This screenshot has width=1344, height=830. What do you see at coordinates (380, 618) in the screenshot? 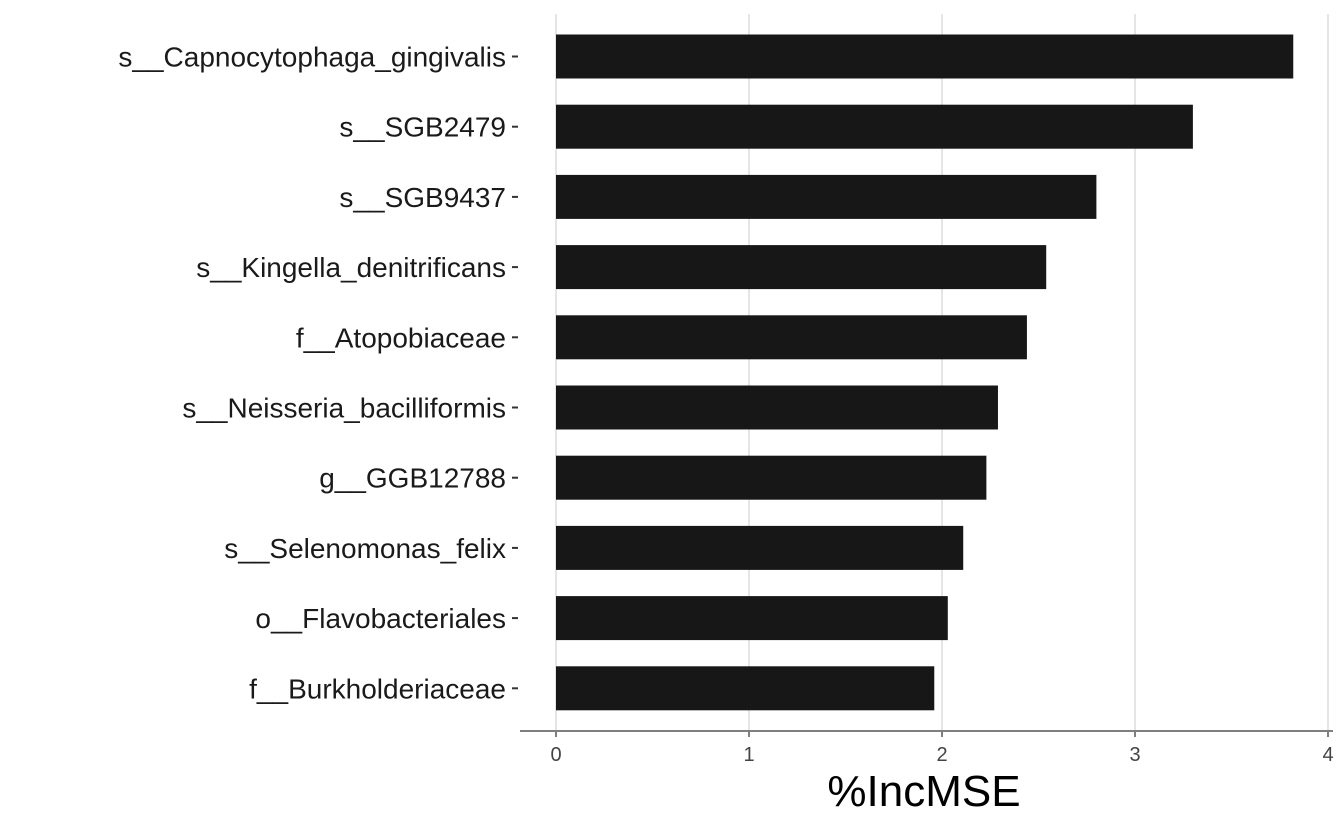
I see `category-label-8: o__Flavobacteriales` at bounding box center [380, 618].